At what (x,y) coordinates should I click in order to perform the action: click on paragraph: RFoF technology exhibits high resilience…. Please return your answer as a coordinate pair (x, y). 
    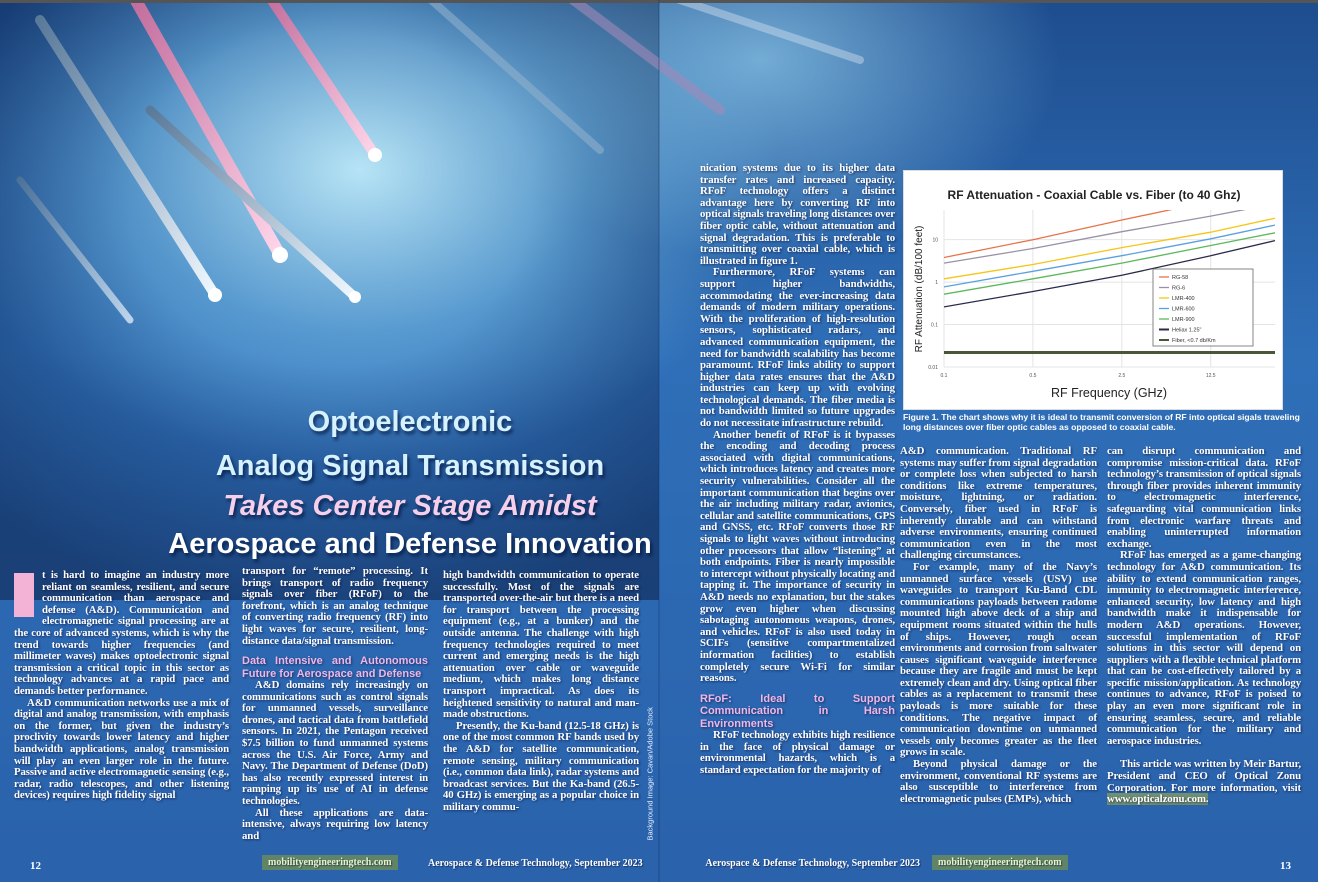
    Looking at the image, I should click on (797, 752).